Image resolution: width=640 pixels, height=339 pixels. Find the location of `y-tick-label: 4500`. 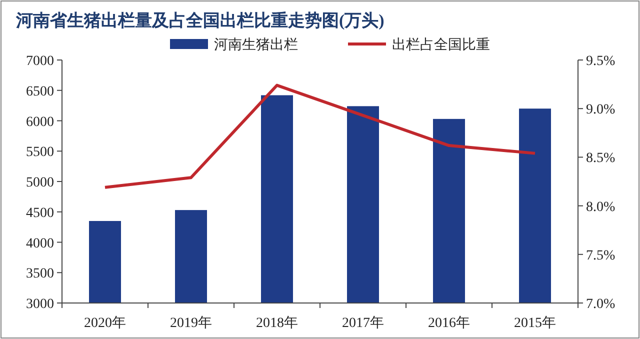

y-tick-label: 4500 is located at coordinates (40, 213).